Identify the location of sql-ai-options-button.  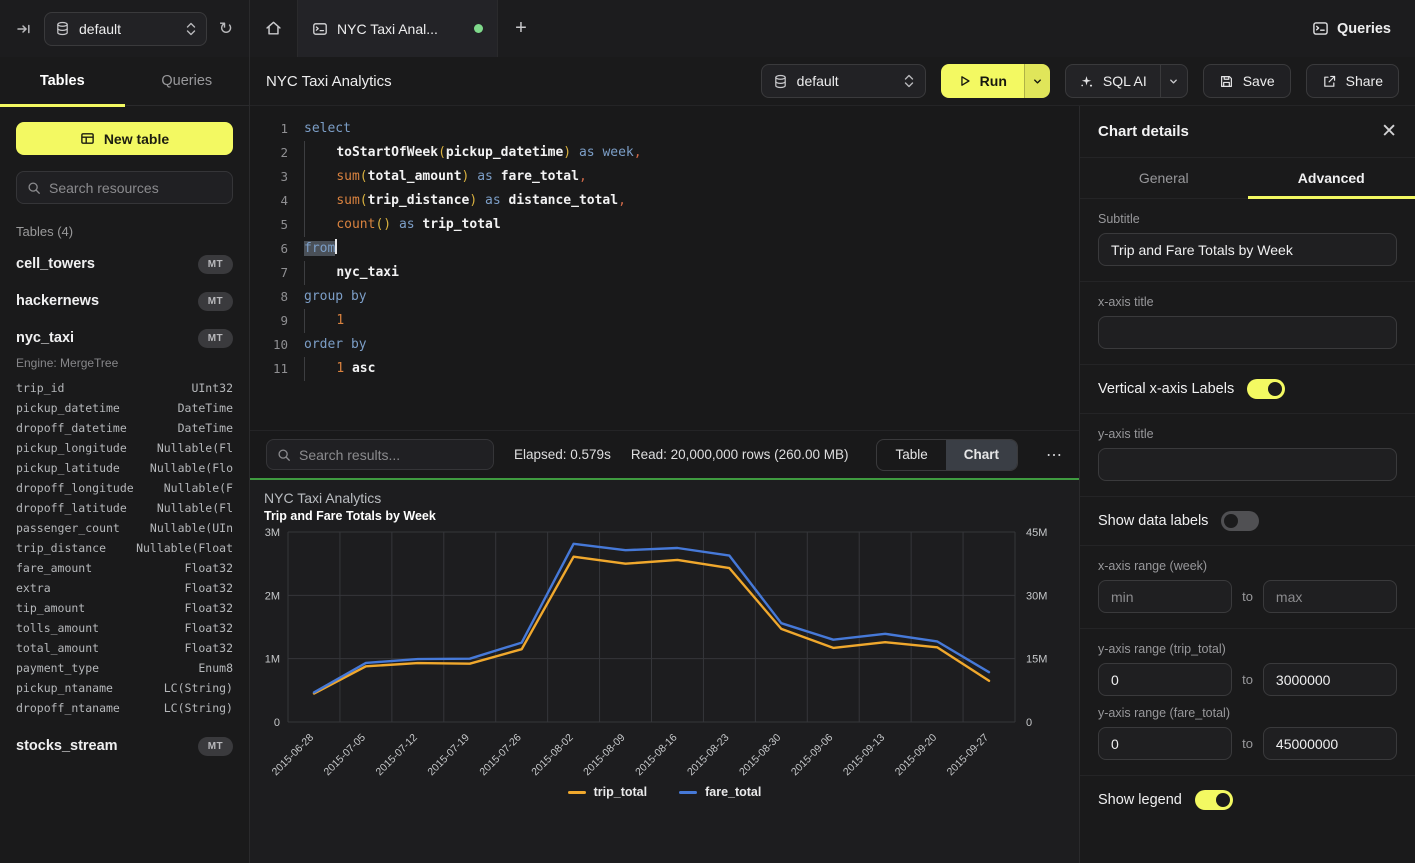
(1173, 81).